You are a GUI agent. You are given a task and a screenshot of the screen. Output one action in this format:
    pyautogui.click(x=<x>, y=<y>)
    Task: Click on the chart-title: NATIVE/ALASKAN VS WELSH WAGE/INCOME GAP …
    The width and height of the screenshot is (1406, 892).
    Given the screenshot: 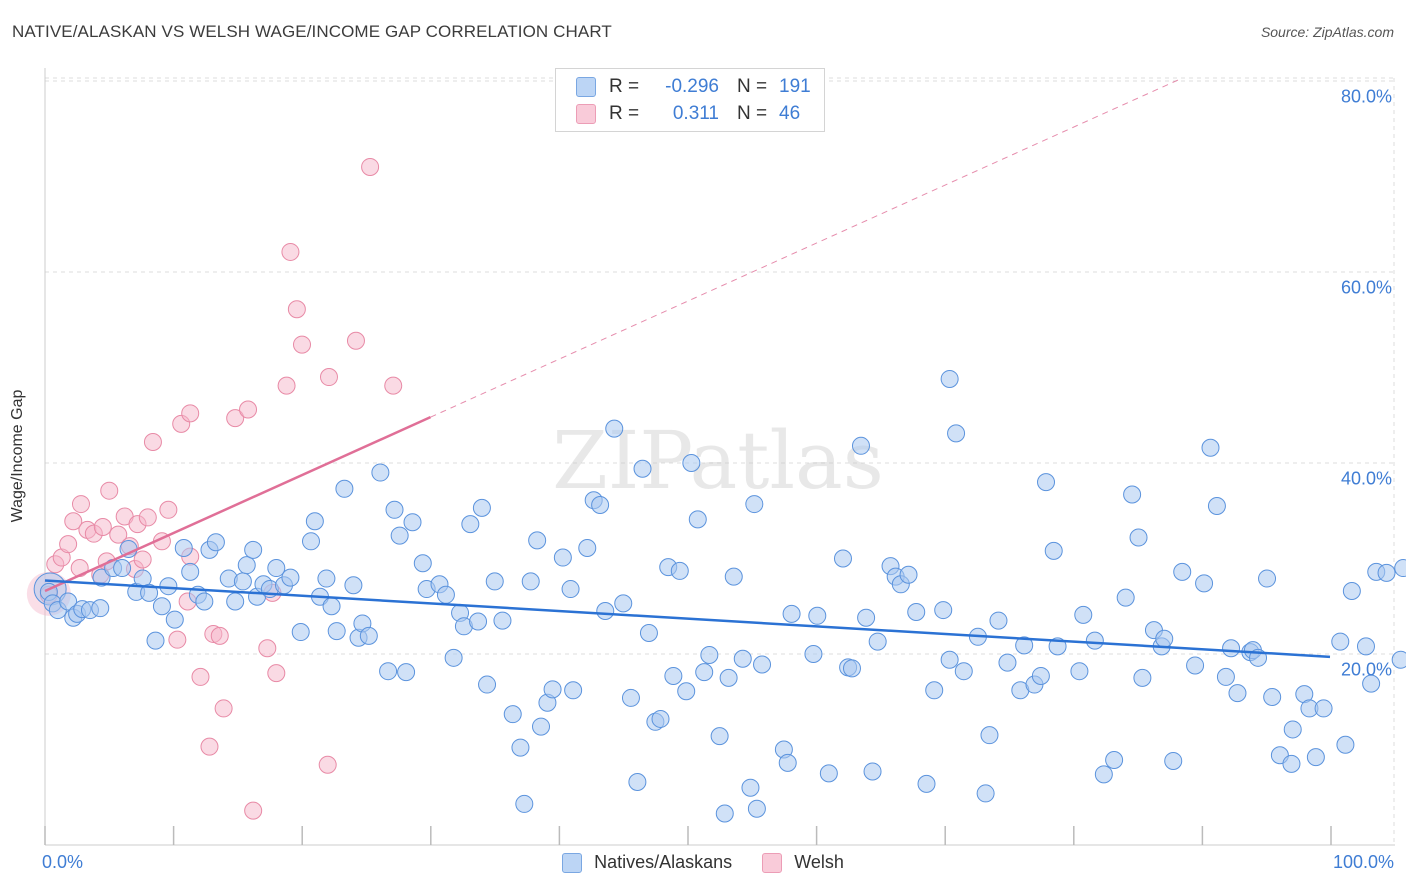 What is the action you would take?
    pyautogui.click(x=312, y=31)
    